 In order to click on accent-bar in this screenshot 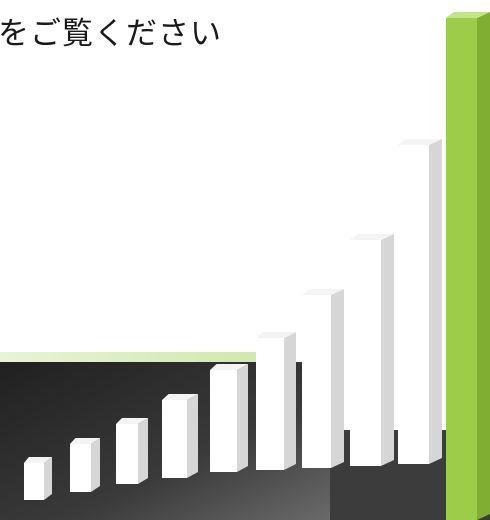, I will do `click(468, 266)`.